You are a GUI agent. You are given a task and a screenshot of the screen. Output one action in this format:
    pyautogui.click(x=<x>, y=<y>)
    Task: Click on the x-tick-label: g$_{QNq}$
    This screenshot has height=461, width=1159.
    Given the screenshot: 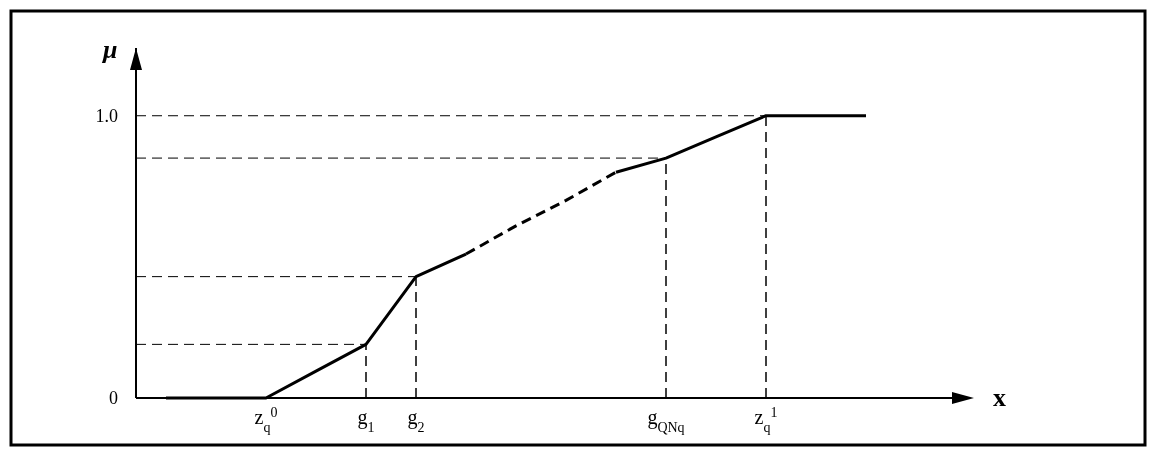 What is the action you would take?
    pyautogui.click(x=666, y=420)
    